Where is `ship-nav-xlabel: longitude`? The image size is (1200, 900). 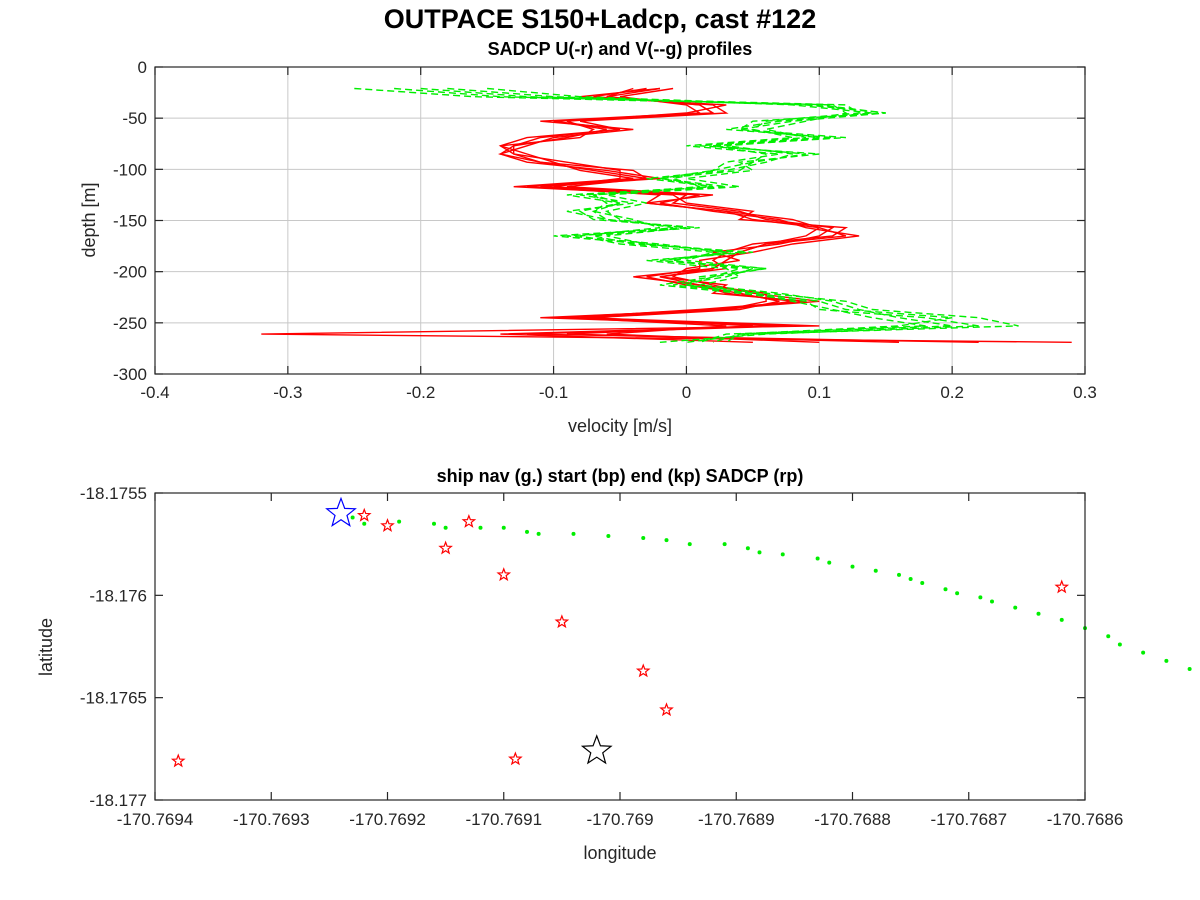 ship-nav-xlabel: longitude is located at coordinates (619, 853).